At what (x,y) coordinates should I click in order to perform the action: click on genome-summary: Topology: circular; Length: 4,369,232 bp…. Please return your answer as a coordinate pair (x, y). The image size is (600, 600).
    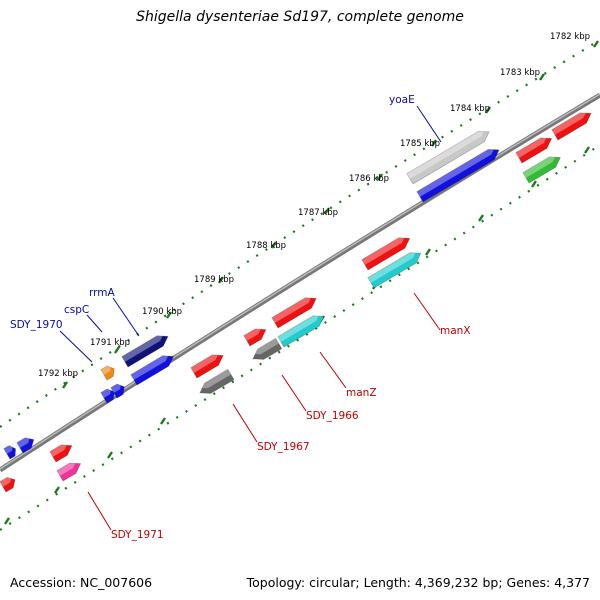
    Looking at the image, I should click on (418, 582).